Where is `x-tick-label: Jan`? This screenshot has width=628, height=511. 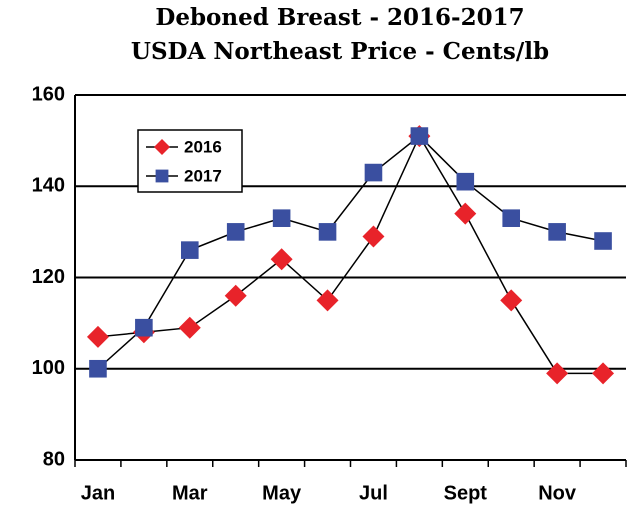 x-tick-label: Jan is located at coordinates (98, 493).